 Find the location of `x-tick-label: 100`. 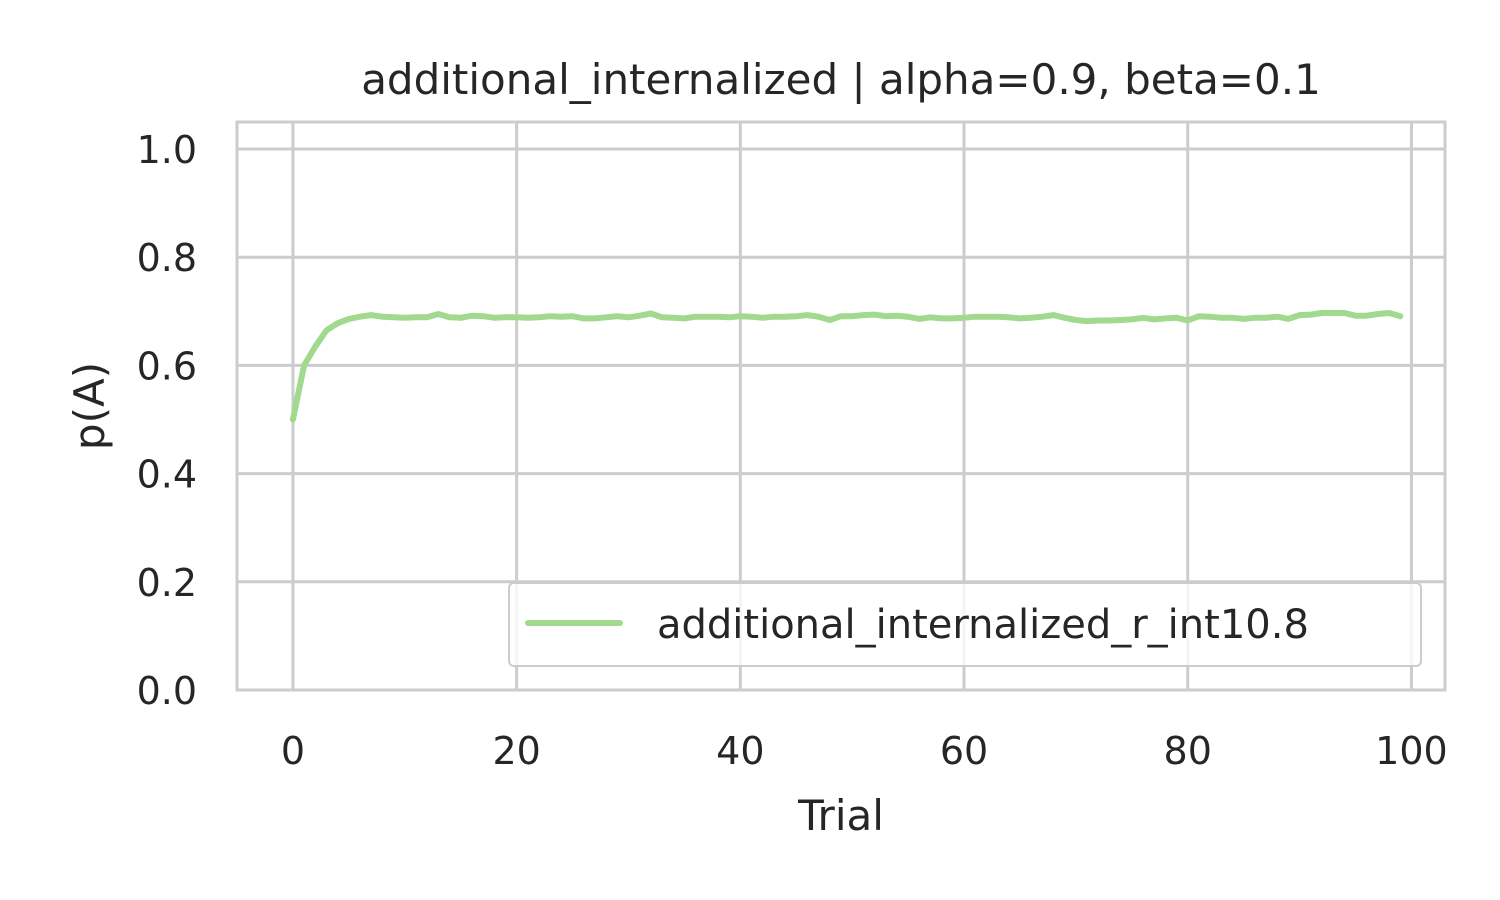

x-tick-label: 100 is located at coordinates (1411, 751).